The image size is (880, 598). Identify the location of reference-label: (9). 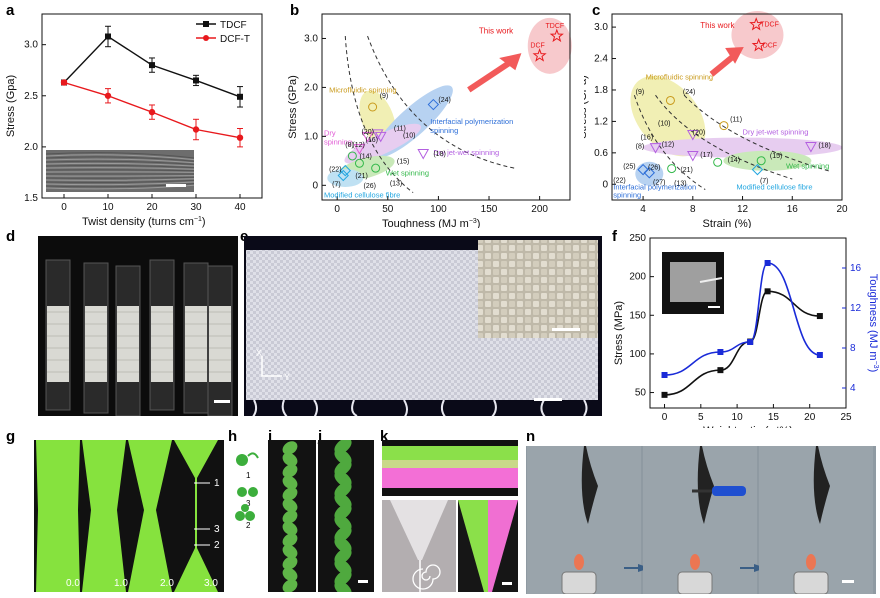
(640, 92).